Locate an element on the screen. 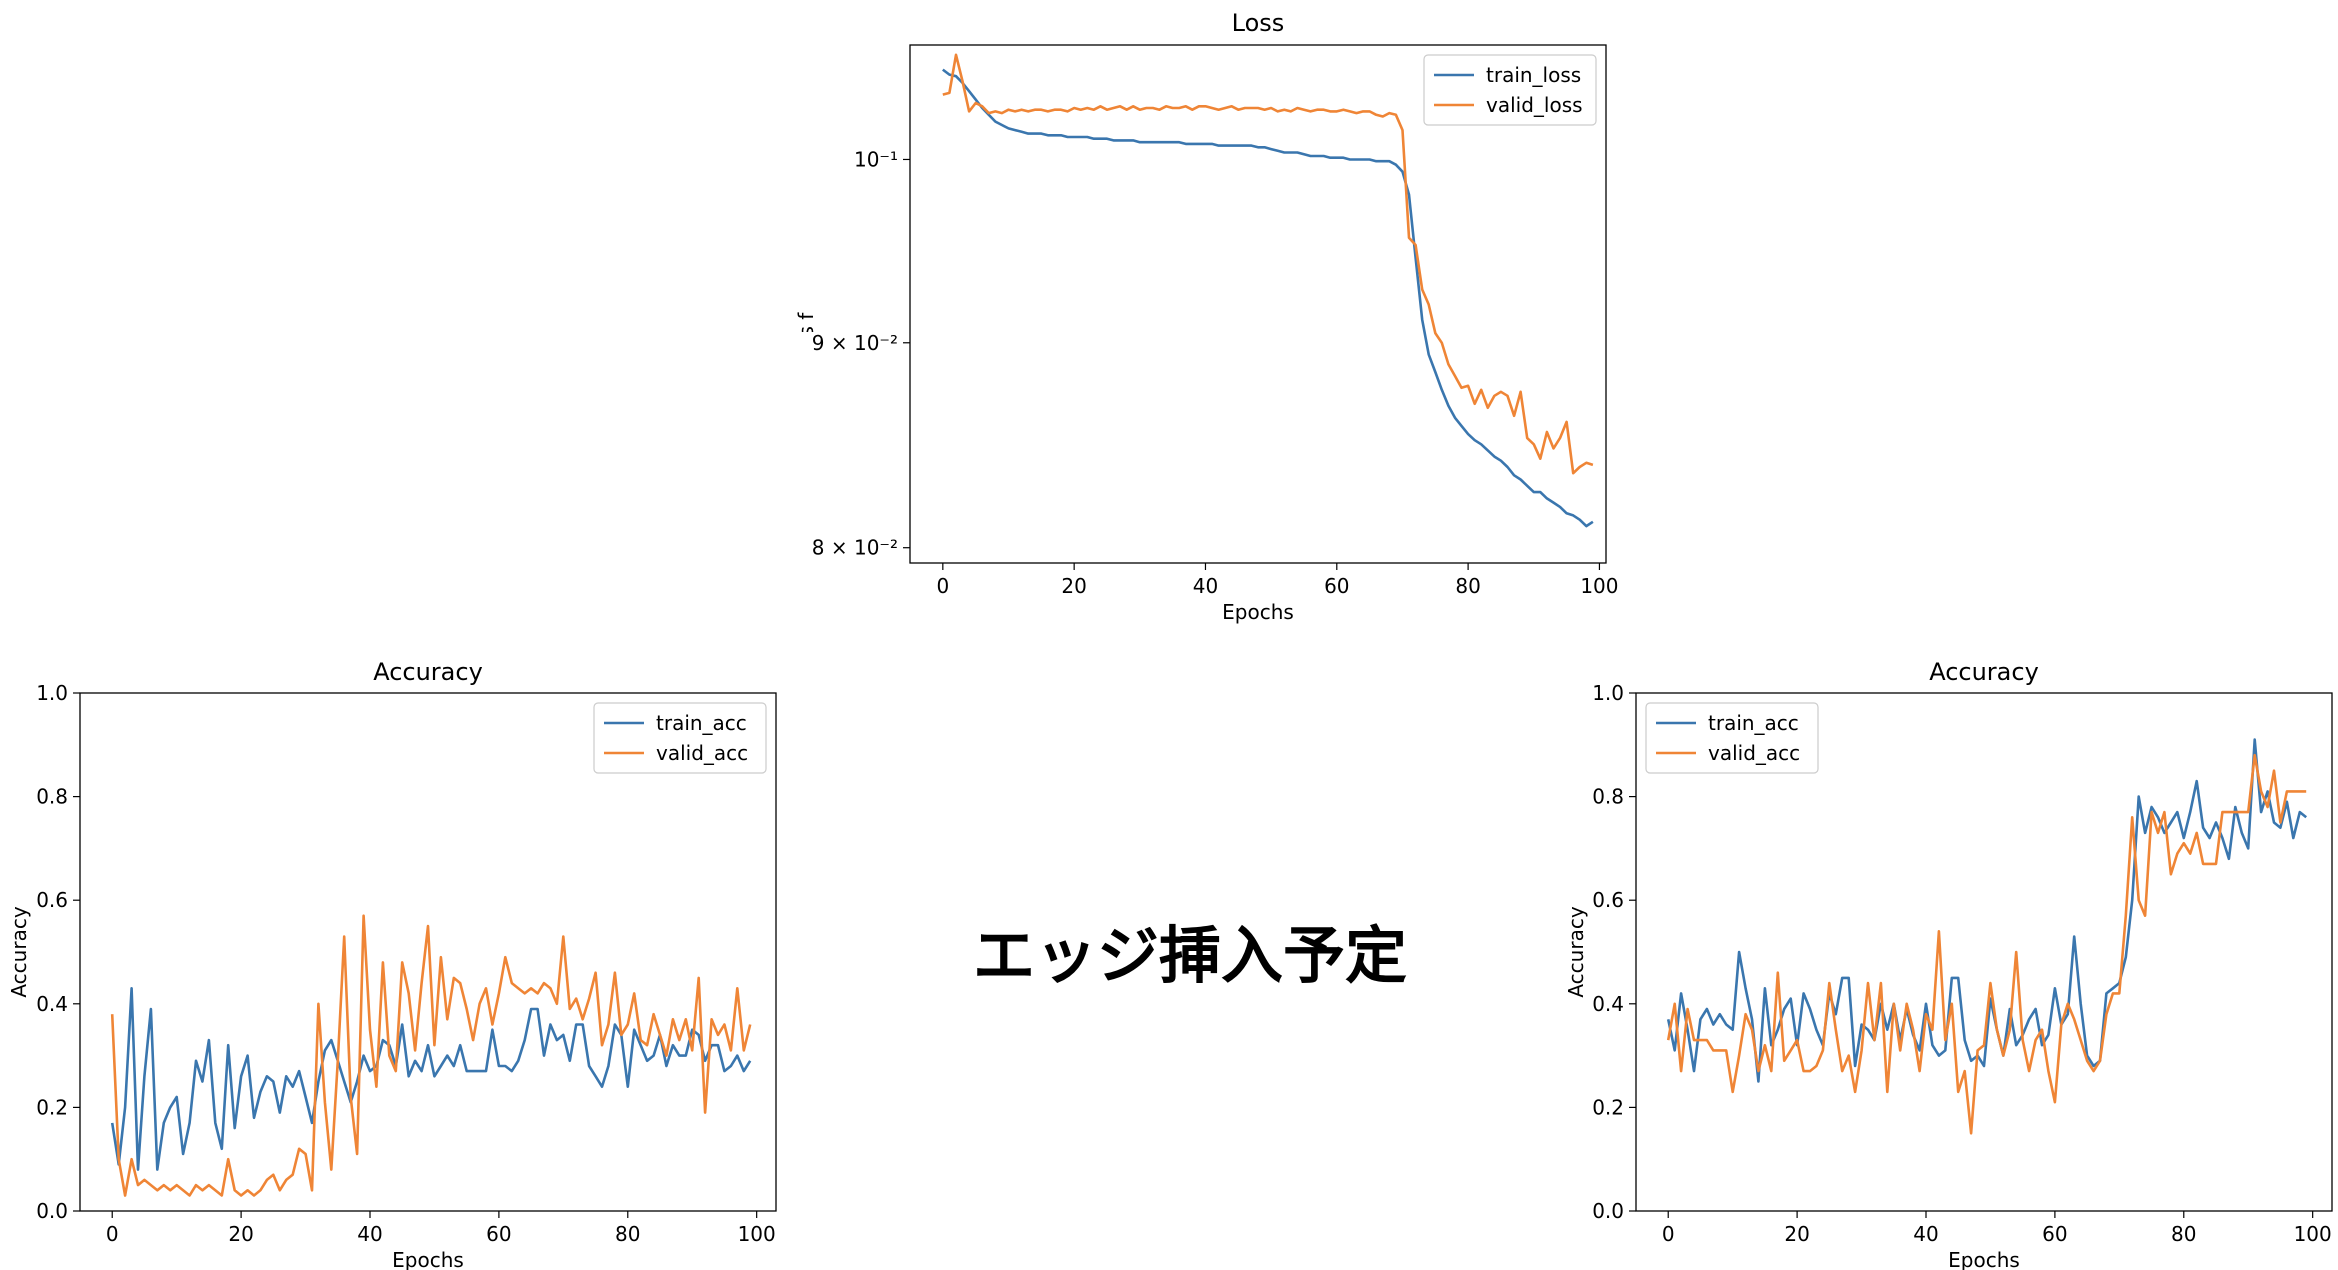 The height and width of the screenshot is (1270, 2338). insert-note: エッジ挿入予定 is located at coordinates (1189, 955).